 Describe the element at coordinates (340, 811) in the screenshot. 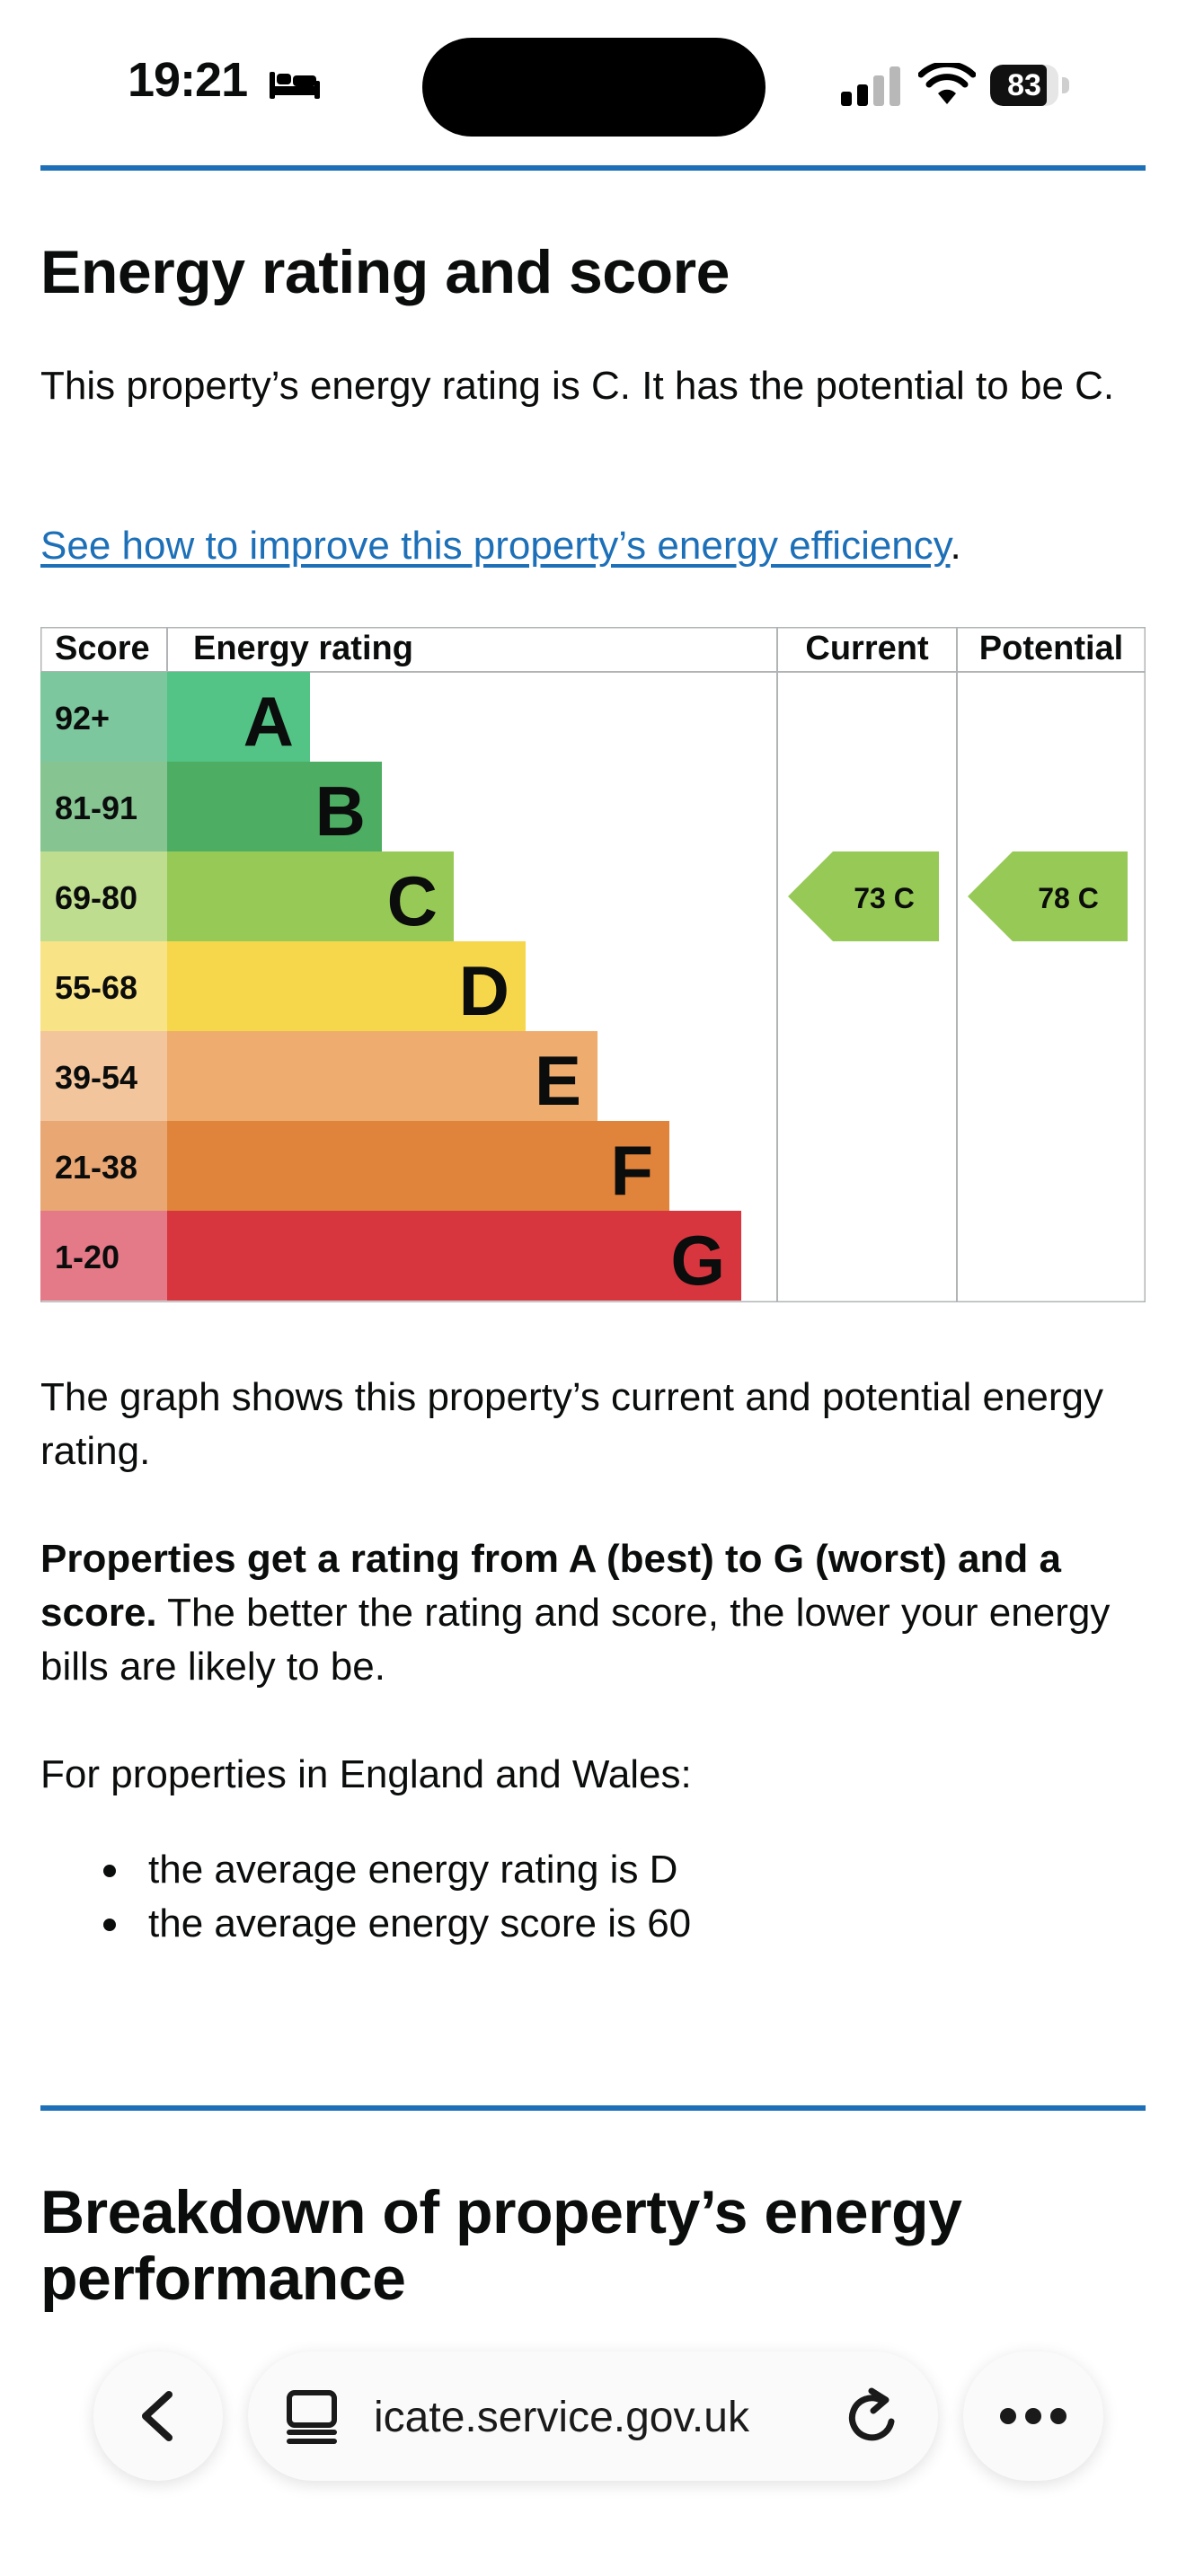

I see `rating-letter-b: B` at that location.